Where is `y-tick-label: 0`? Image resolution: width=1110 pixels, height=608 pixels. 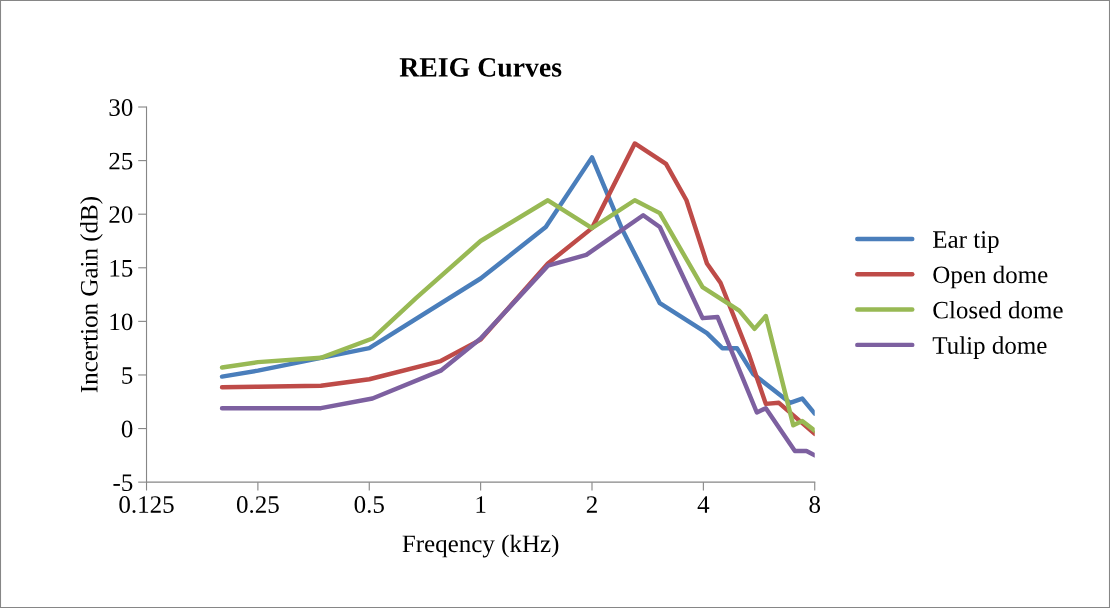 y-tick-label: 0 is located at coordinates (127, 429).